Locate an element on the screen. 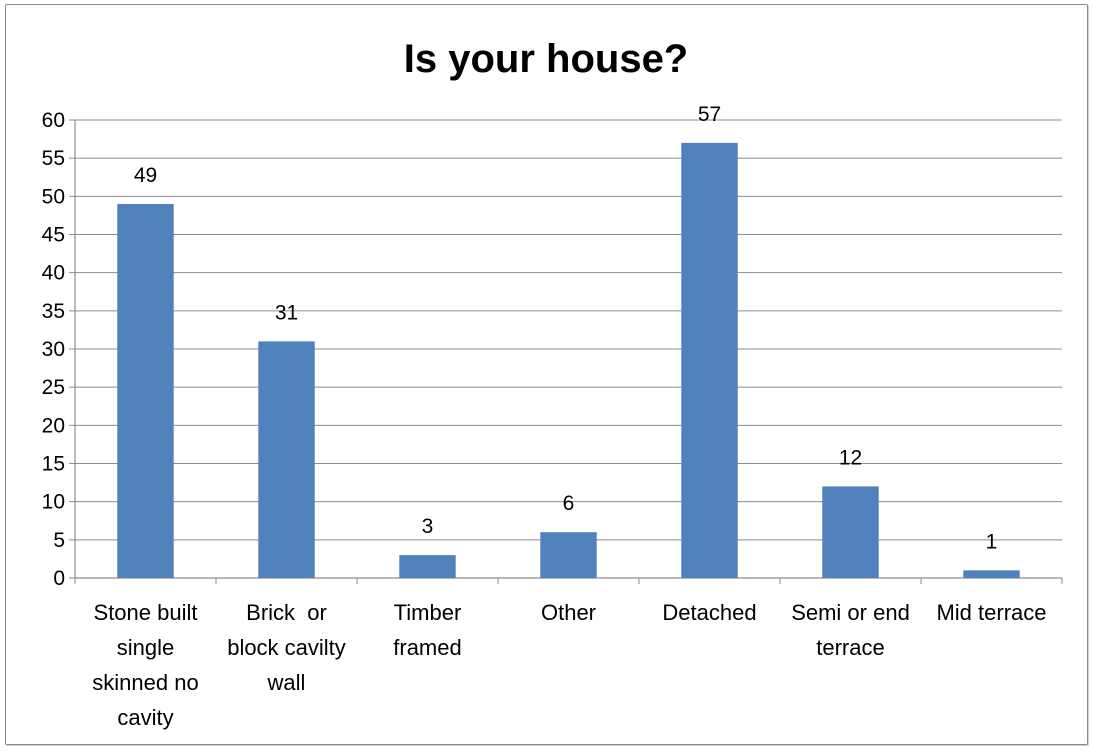  y-tick-label: 30 is located at coordinates (53, 349).